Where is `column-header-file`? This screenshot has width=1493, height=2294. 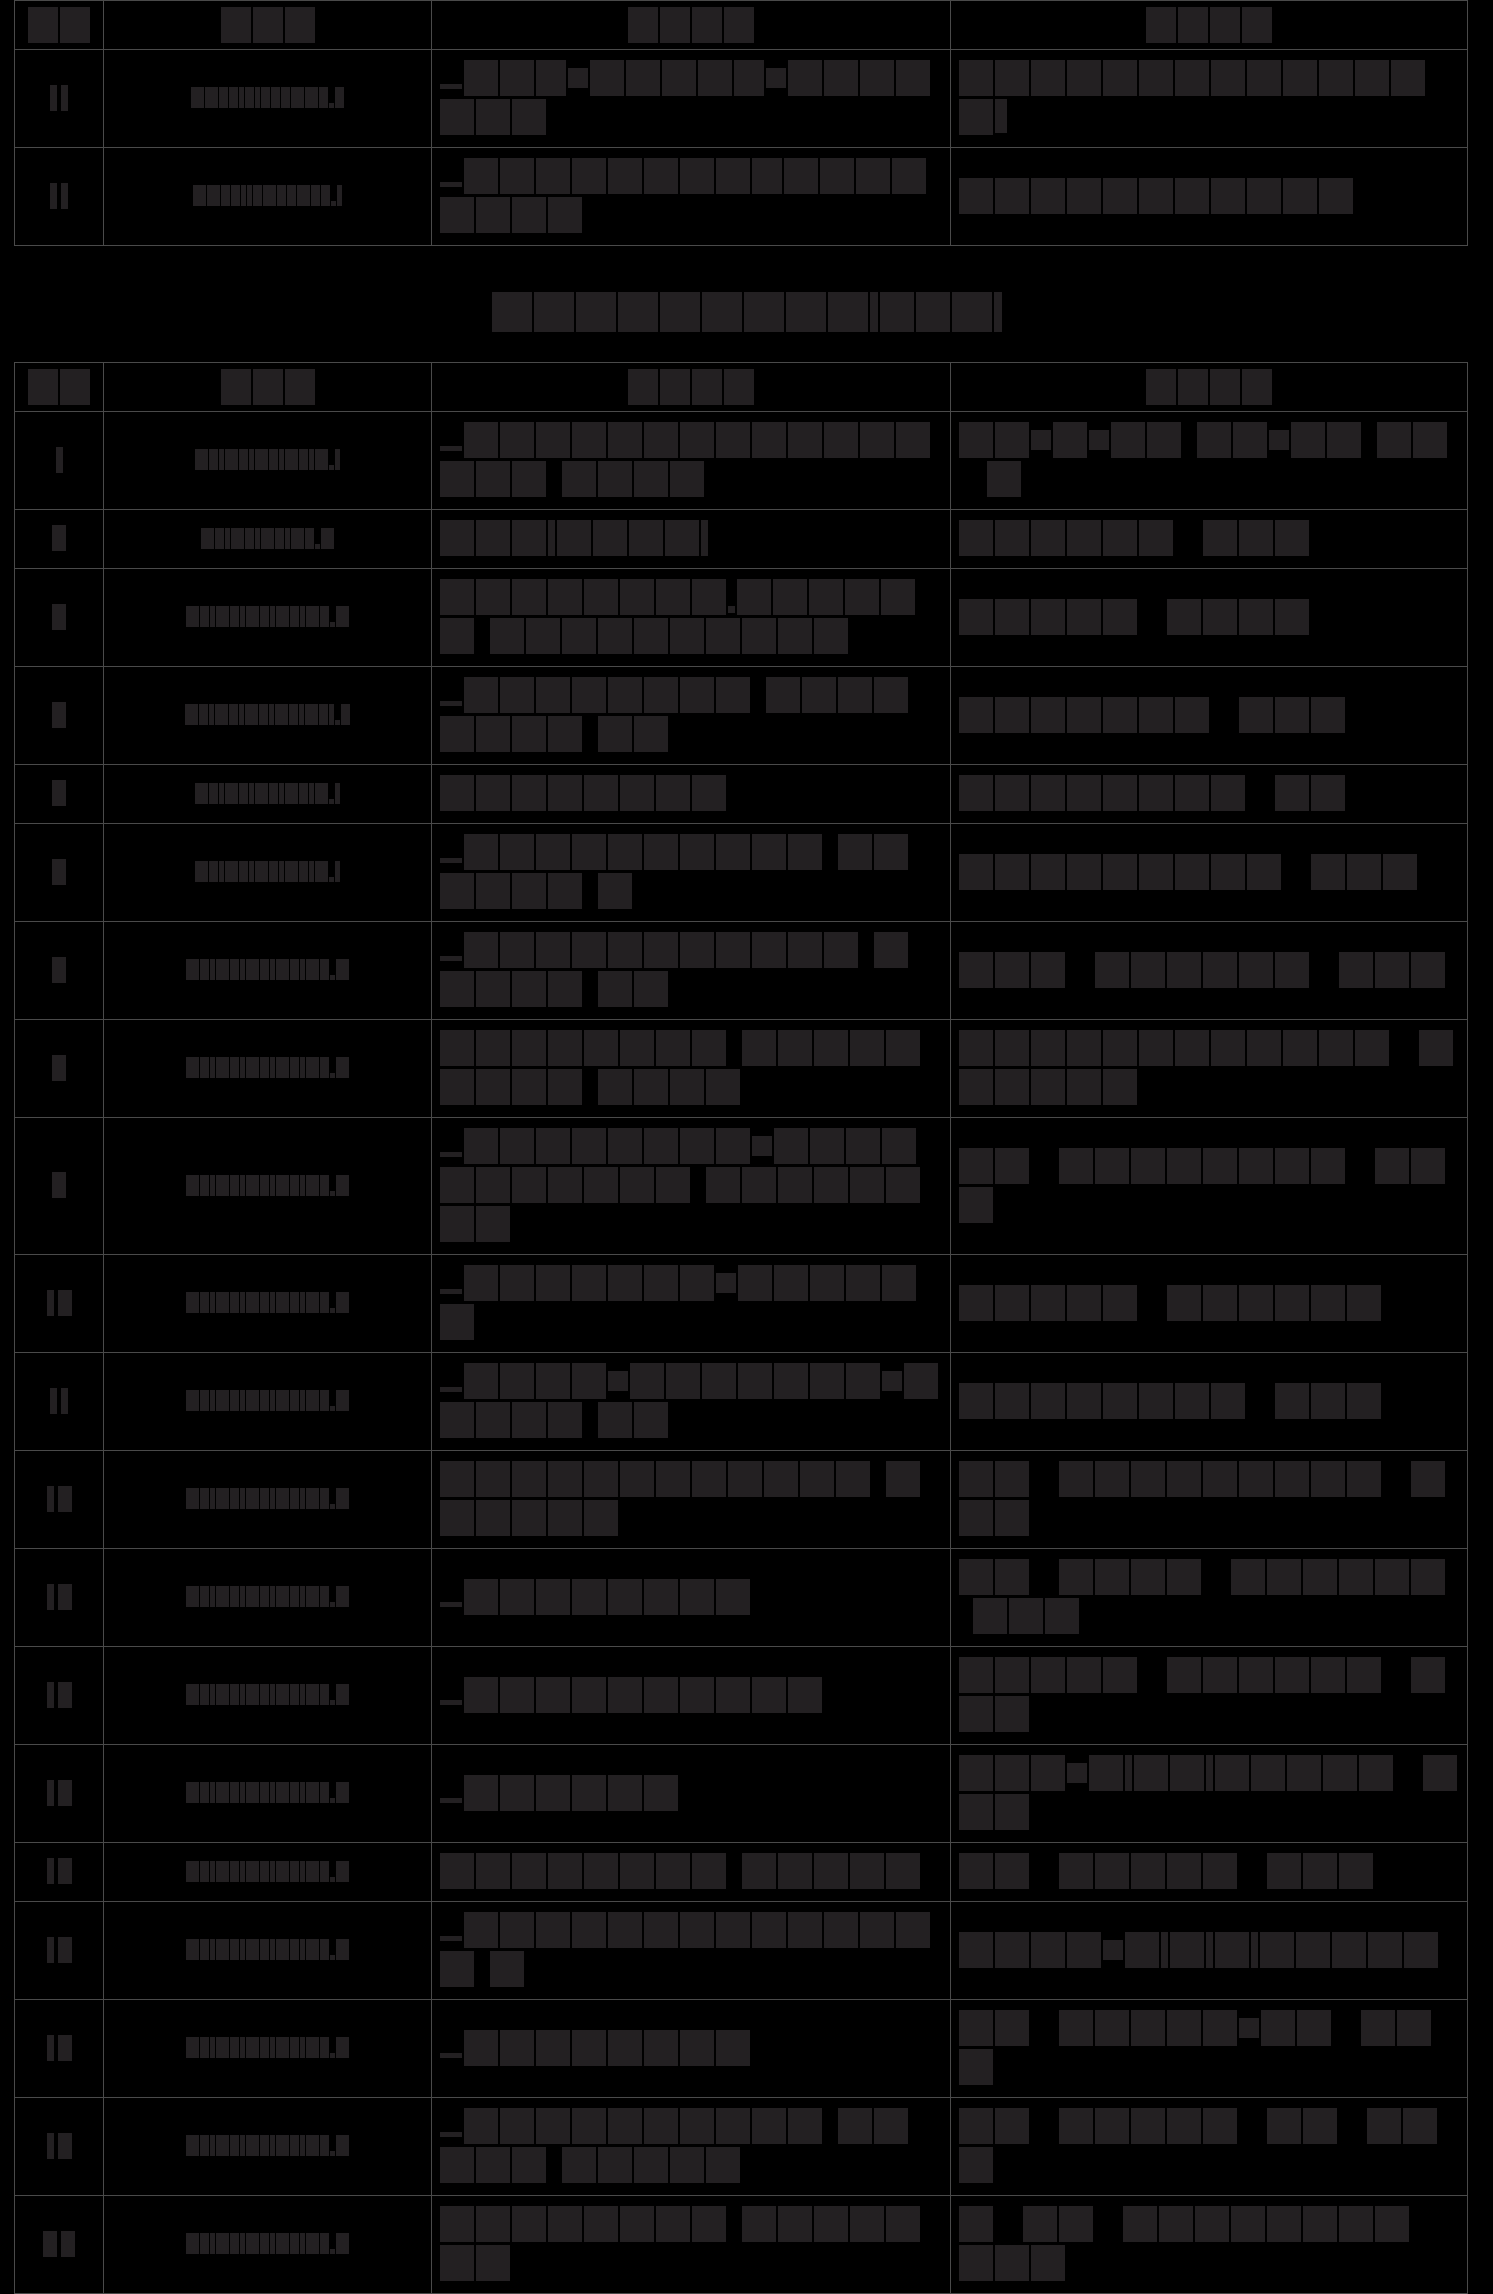
column-header-file is located at coordinates (267, 387).